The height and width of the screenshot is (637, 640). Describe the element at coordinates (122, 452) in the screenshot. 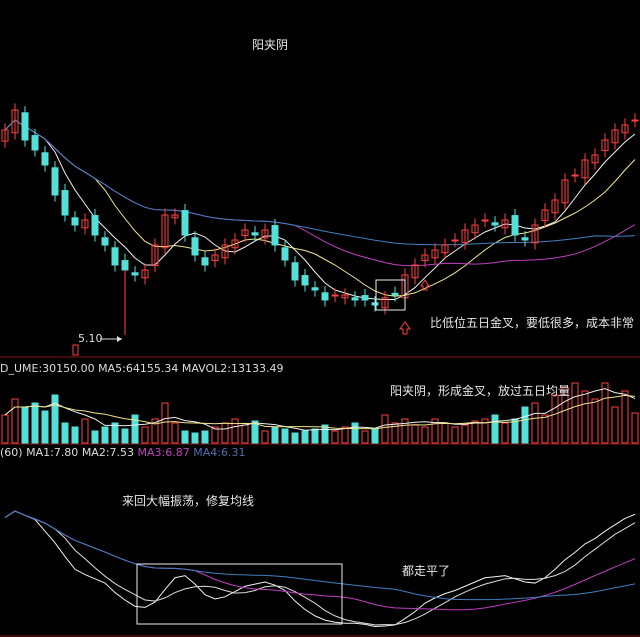

I see `indicator-header: (60) MA1:7.80 MA2:7.53 MA3:6.87 MA4:6.31` at that location.